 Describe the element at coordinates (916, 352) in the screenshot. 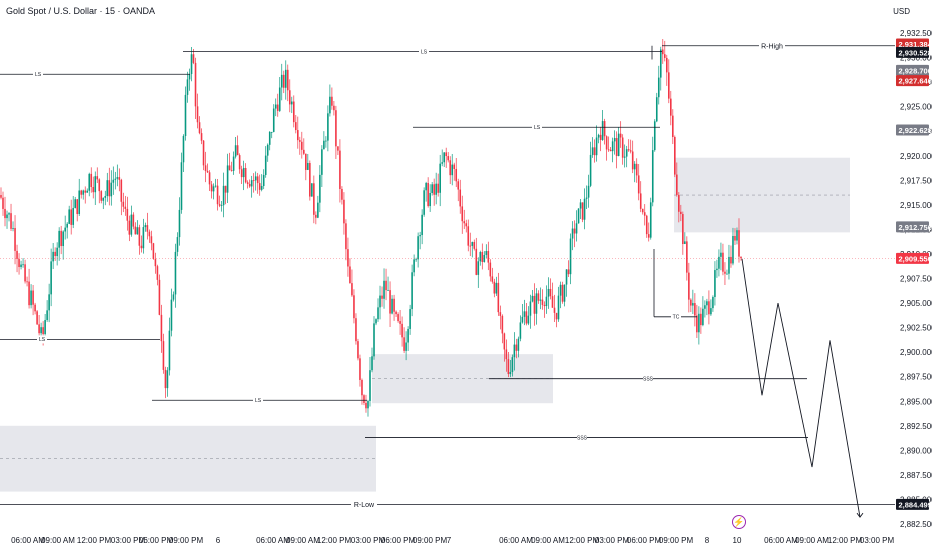

I see `price-tick-label: 2,900.000` at that location.